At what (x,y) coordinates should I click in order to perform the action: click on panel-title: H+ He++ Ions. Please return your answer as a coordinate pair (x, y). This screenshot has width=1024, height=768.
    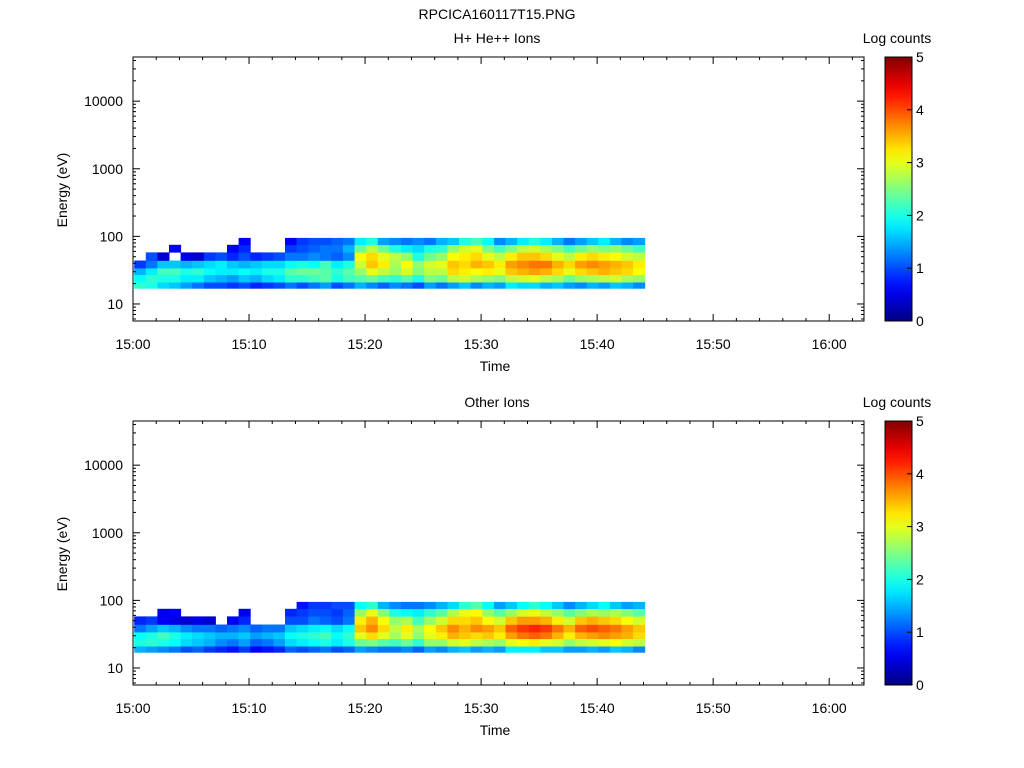
    Looking at the image, I should click on (497, 38).